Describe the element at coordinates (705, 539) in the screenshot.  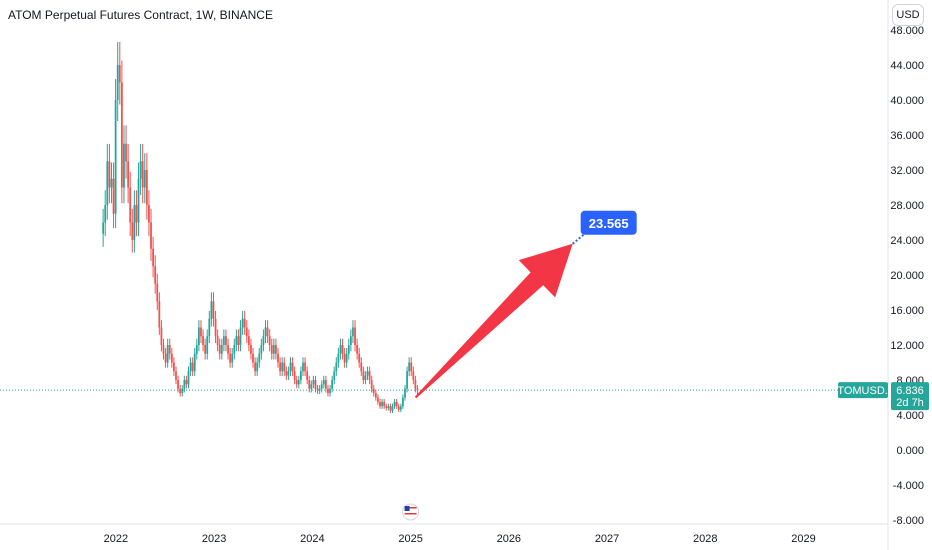
I see `x-tick-label: 2028` at that location.